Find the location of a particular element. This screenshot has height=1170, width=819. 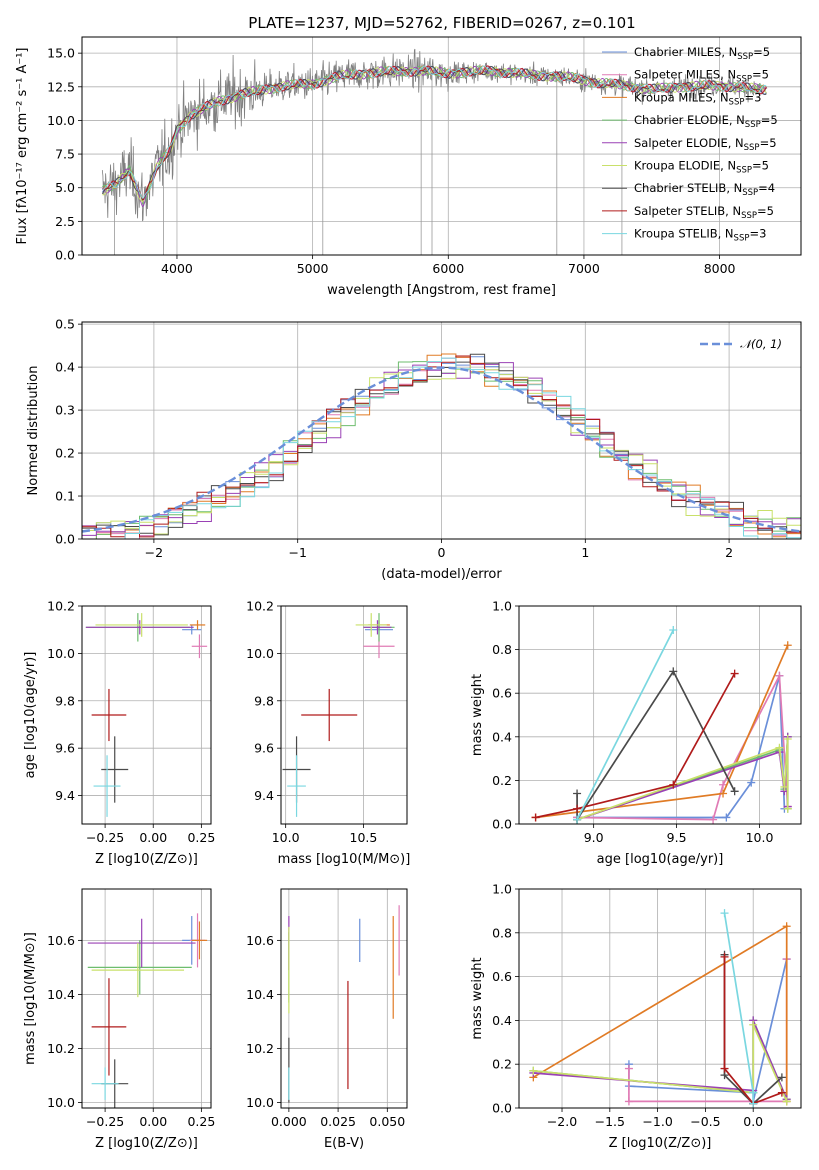

errorbar-point-chabrier-elodie is located at coordinates (139, 967).